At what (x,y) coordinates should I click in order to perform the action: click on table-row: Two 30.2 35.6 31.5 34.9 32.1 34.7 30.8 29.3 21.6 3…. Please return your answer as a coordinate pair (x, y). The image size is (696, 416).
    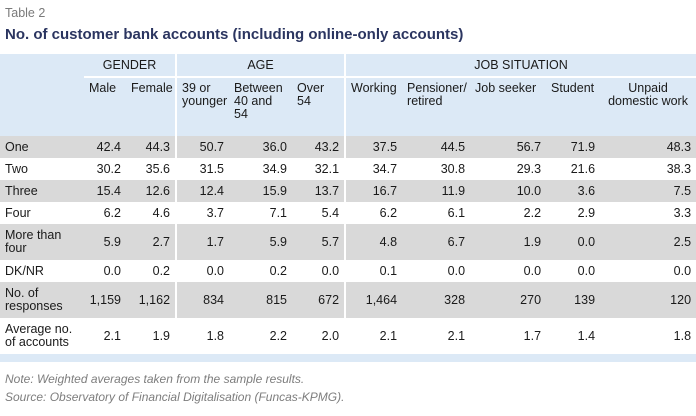
    Looking at the image, I should click on (348, 169).